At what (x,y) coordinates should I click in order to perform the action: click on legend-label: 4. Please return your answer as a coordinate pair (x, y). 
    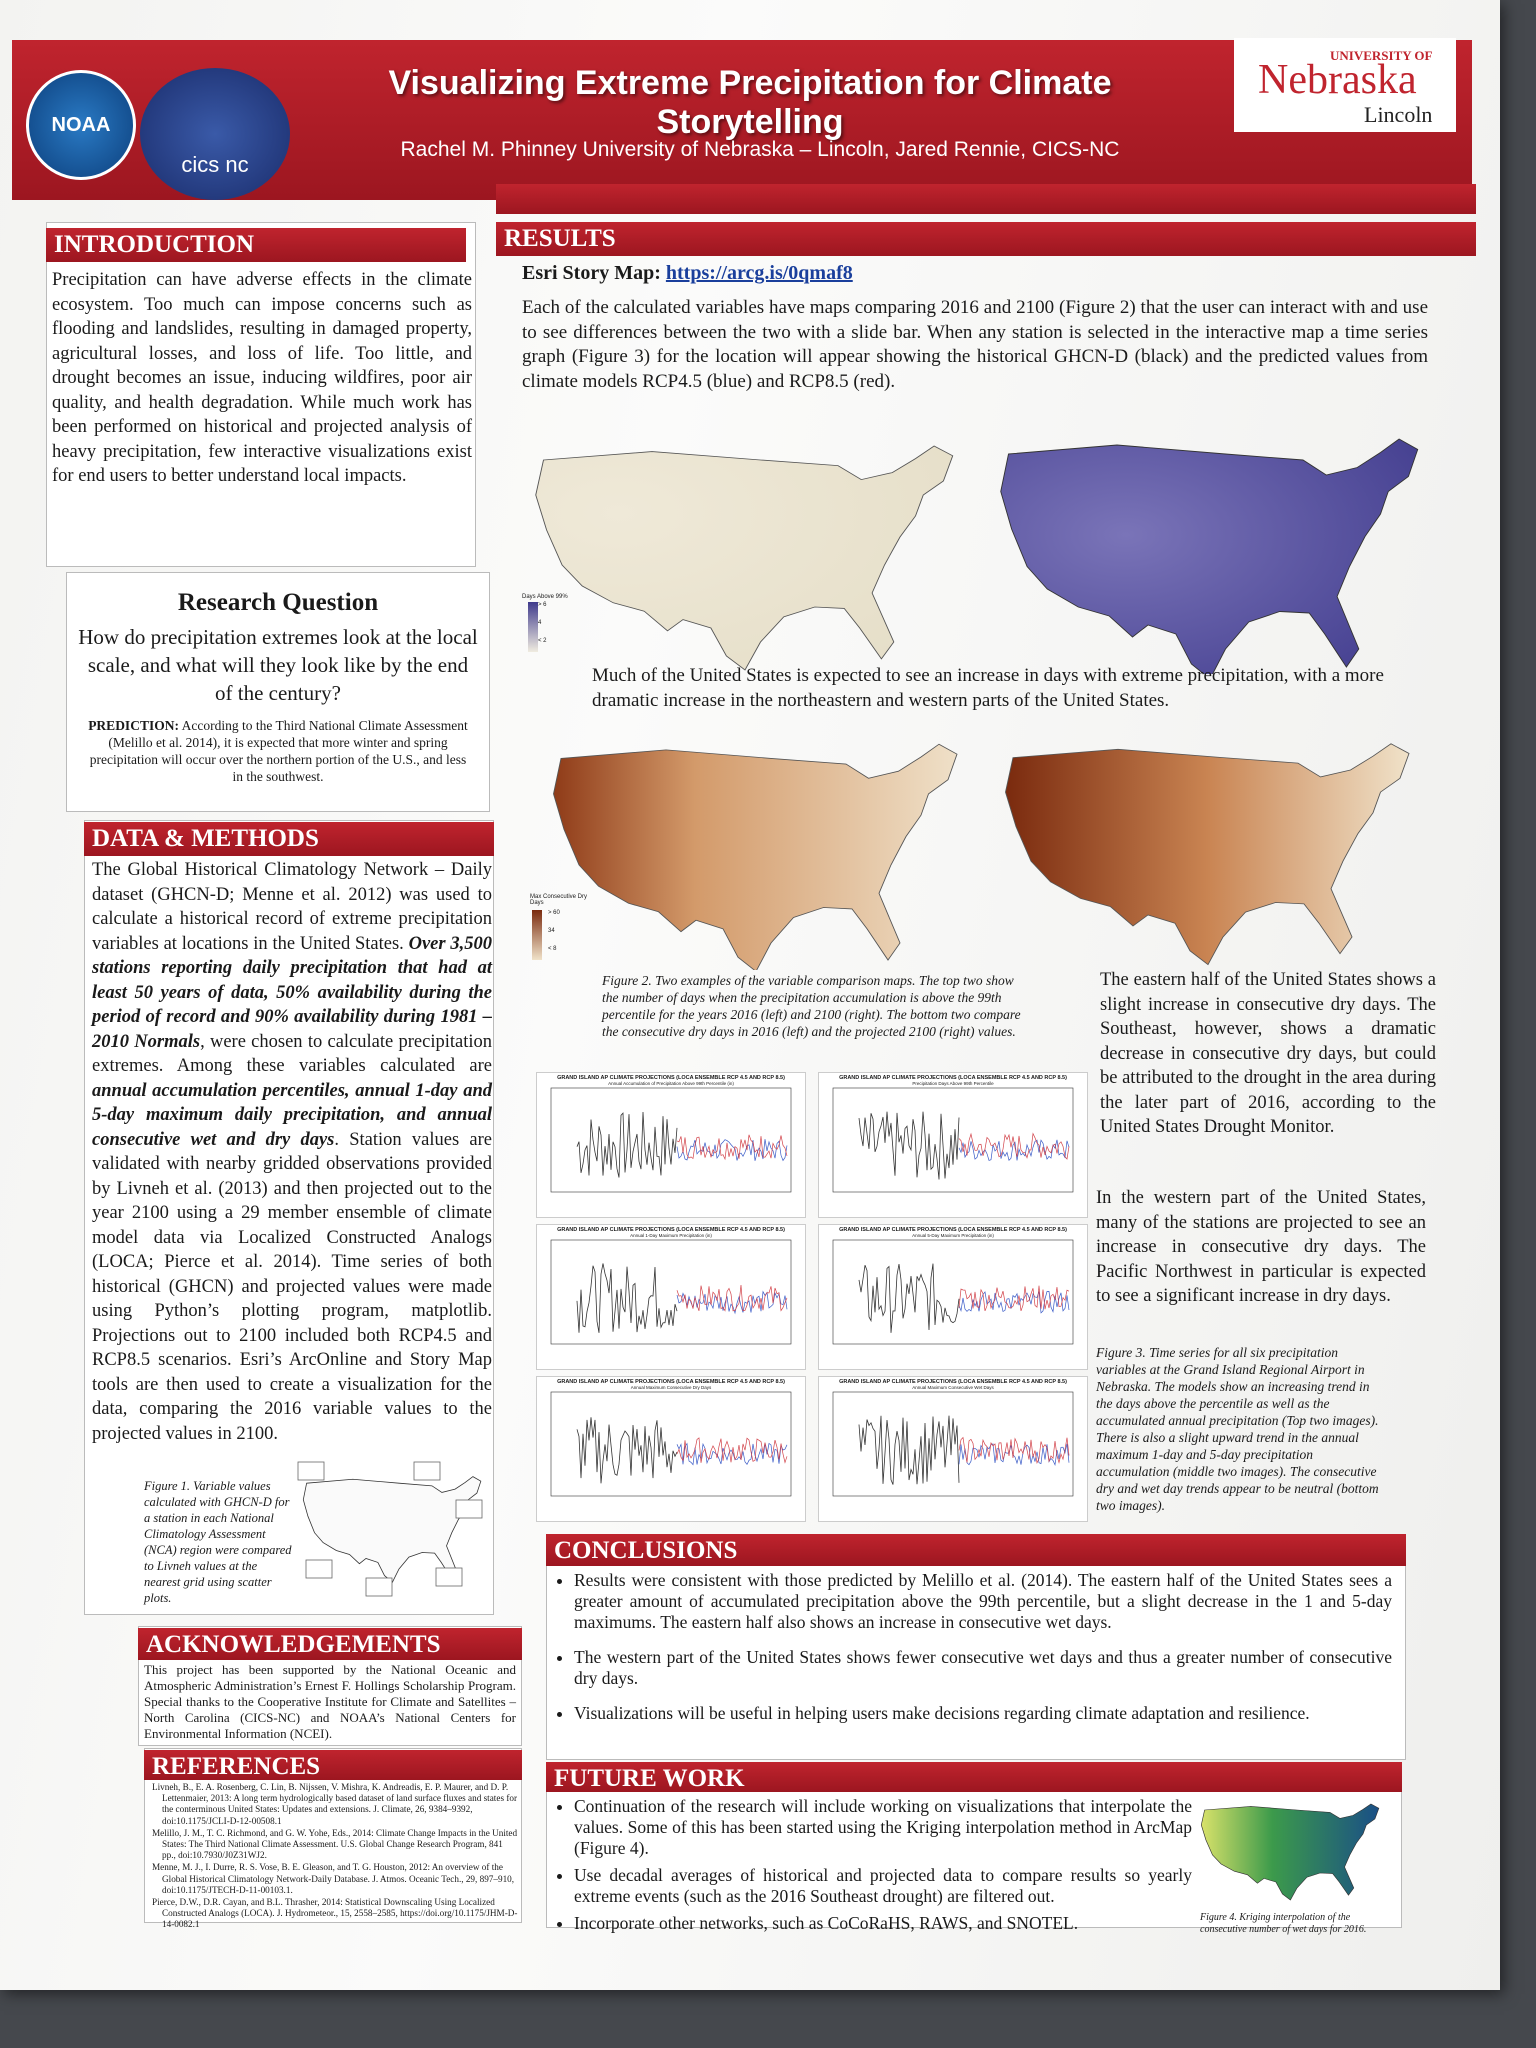
    Looking at the image, I should click on (540, 623).